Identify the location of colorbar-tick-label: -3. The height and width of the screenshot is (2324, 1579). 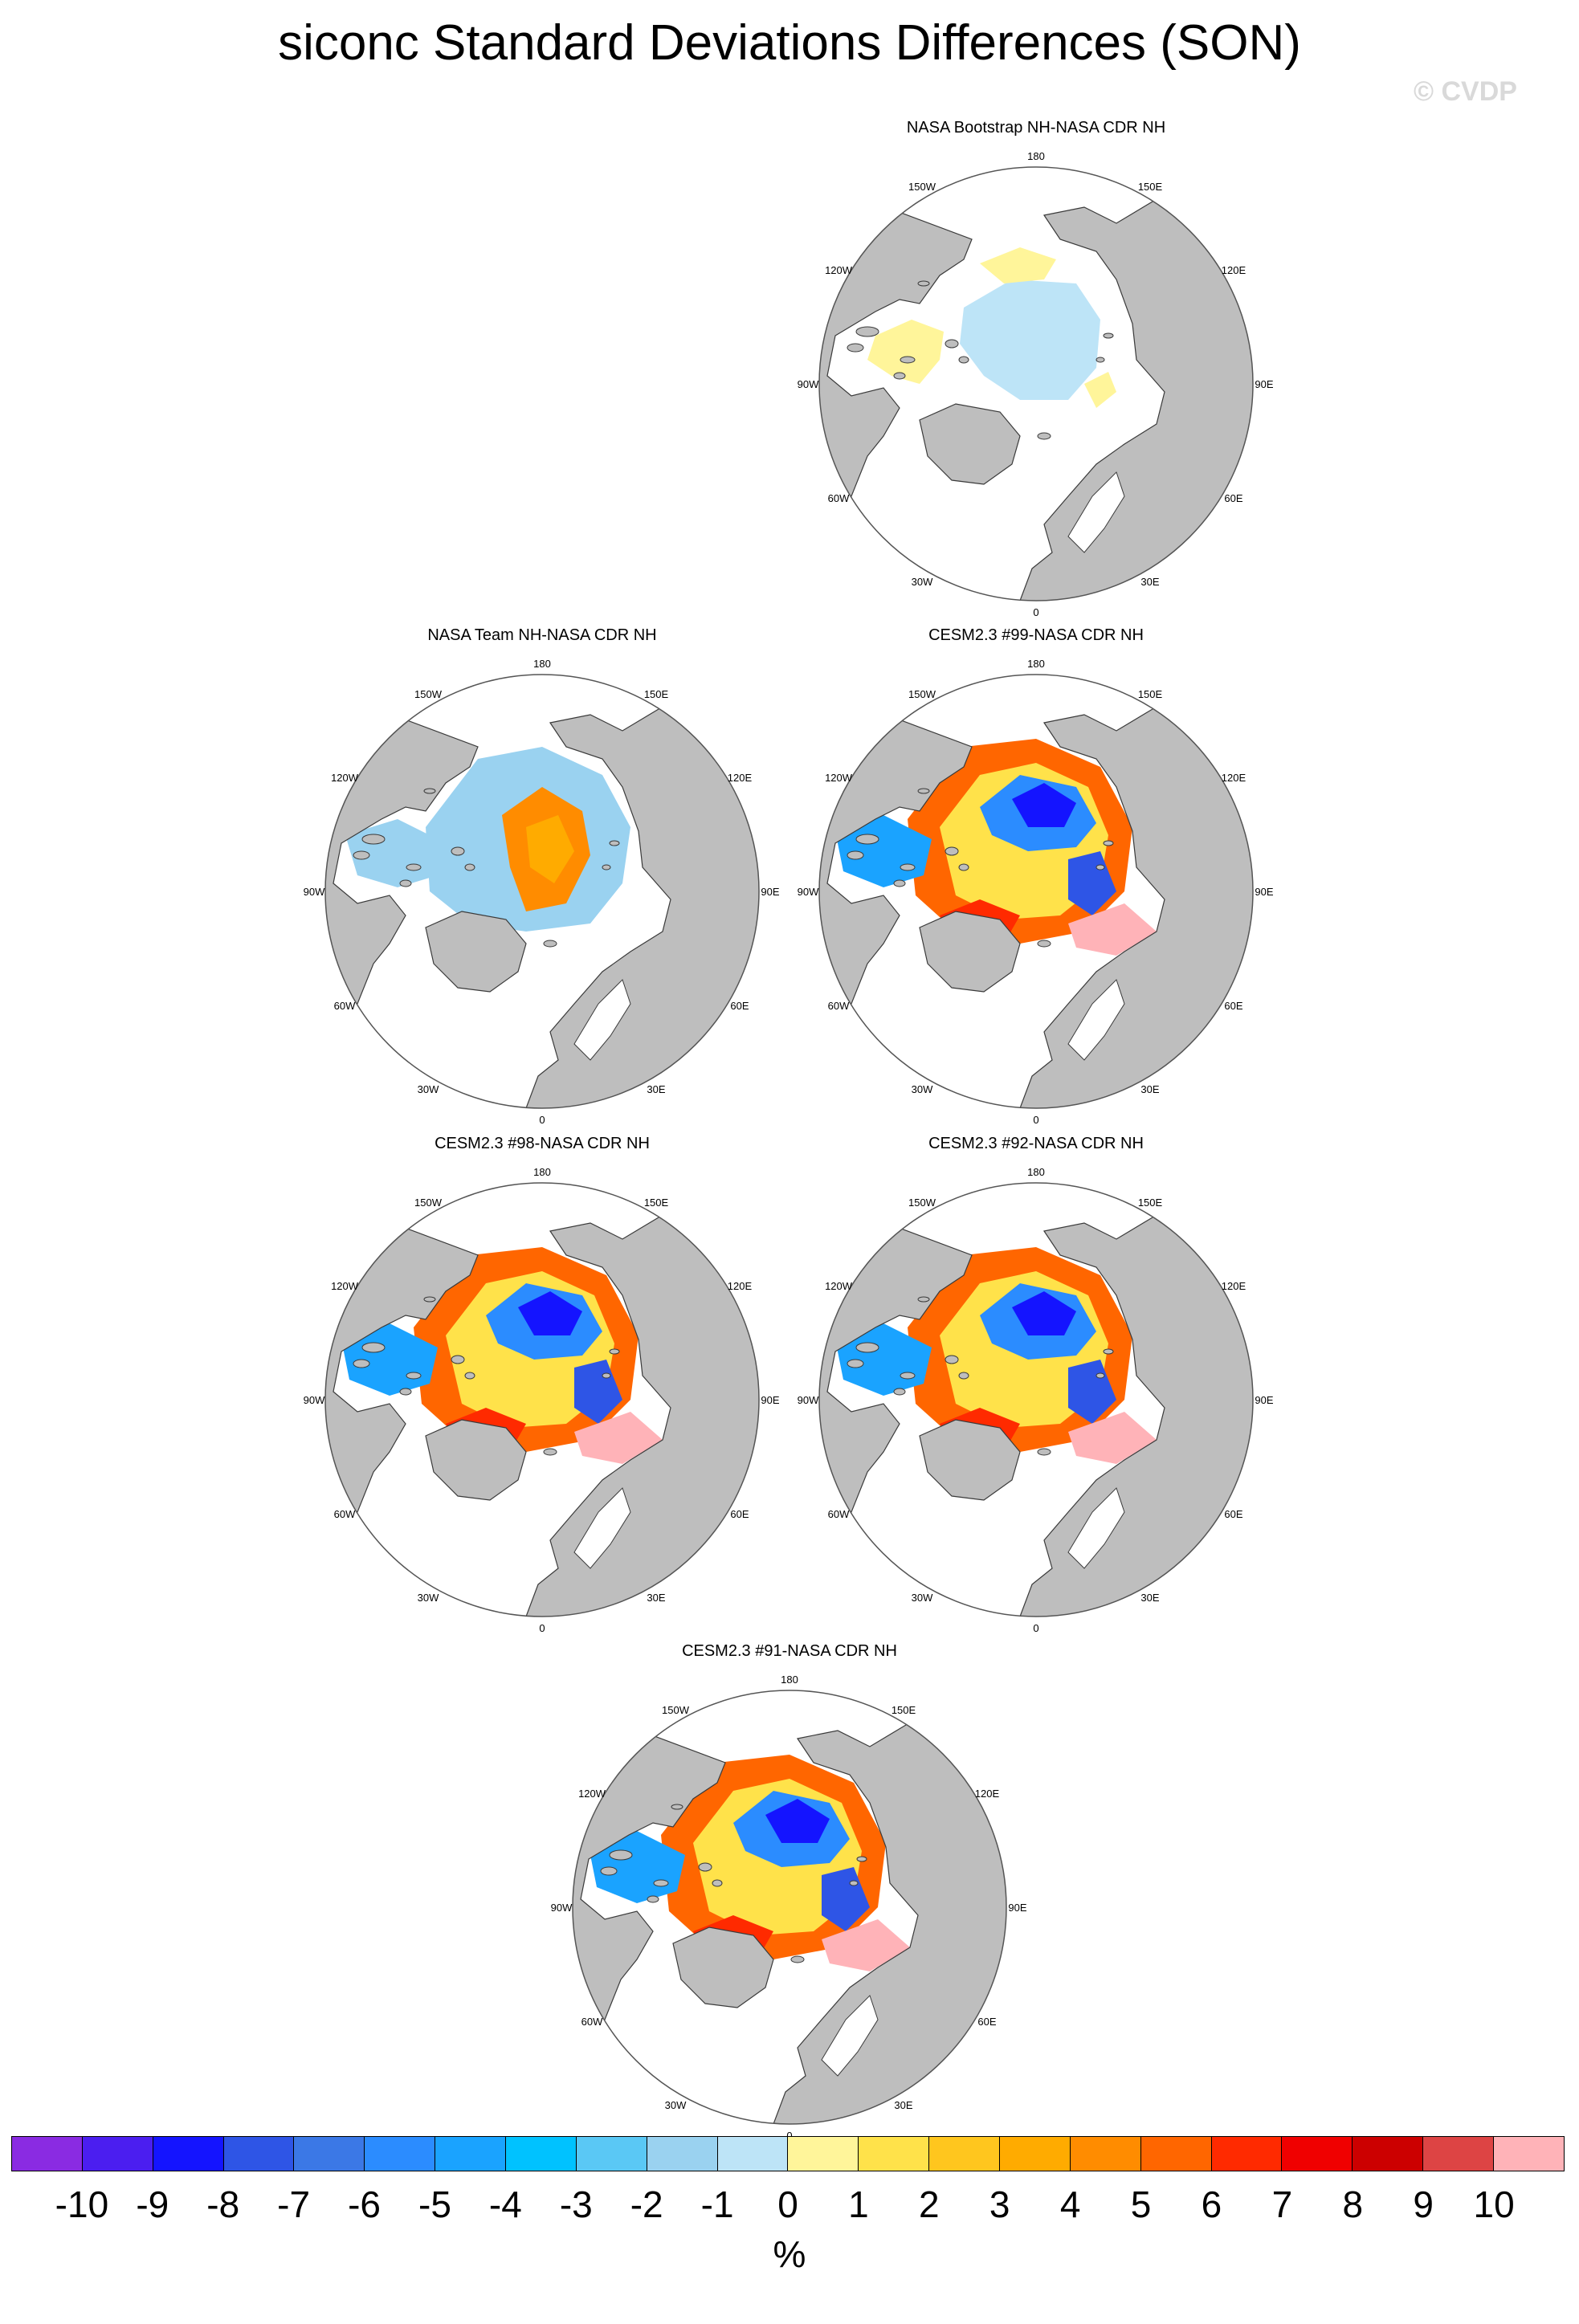
(576, 2204).